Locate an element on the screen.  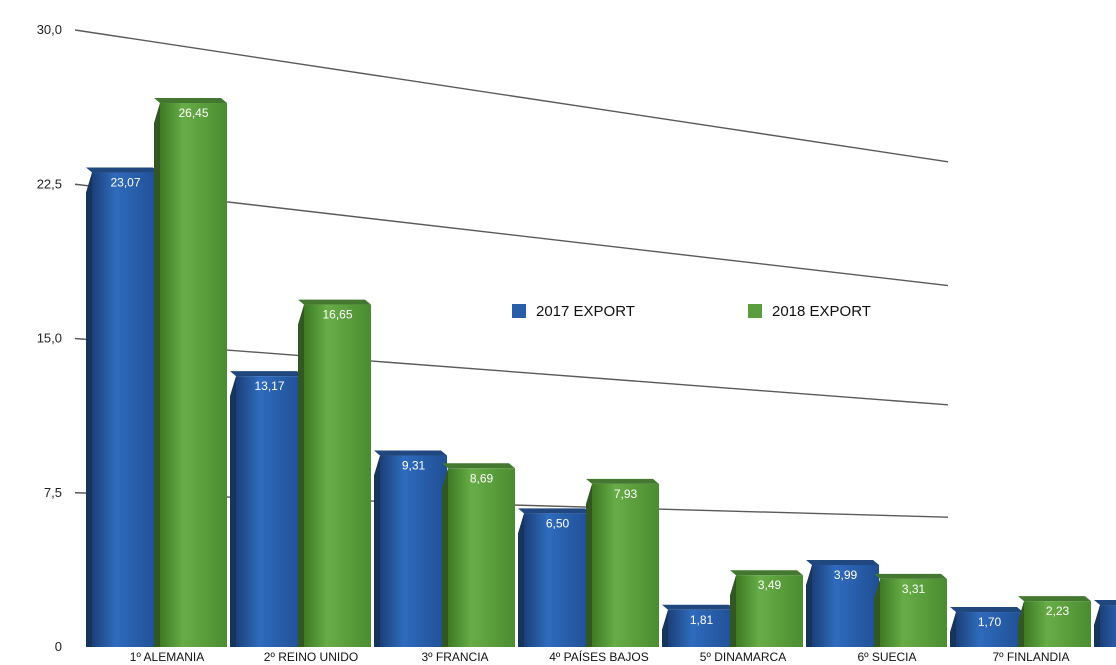
x-tick-label: 6º SUECIA is located at coordinates (886, 657).